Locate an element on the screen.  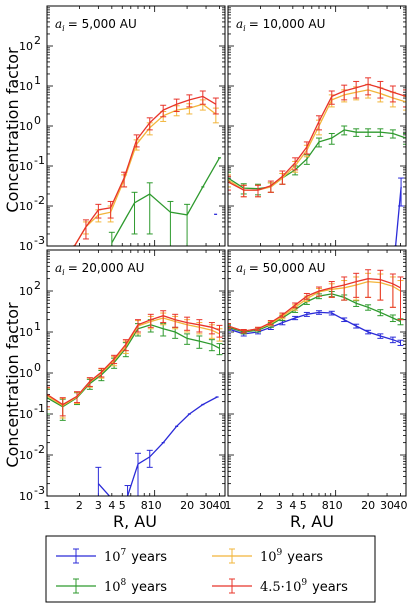
panel-label: ai = 20,000 AU is located at coordinates (99, 269).